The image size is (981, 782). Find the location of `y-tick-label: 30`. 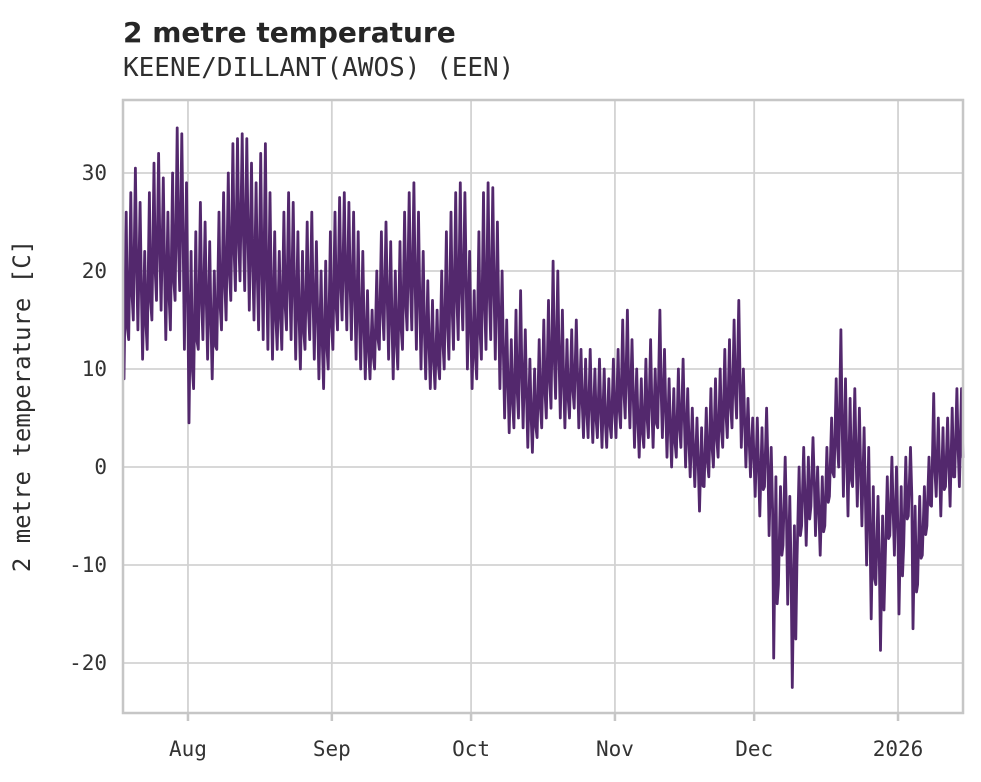

y-tick-label: 30 is located at coordinates (94, 173).